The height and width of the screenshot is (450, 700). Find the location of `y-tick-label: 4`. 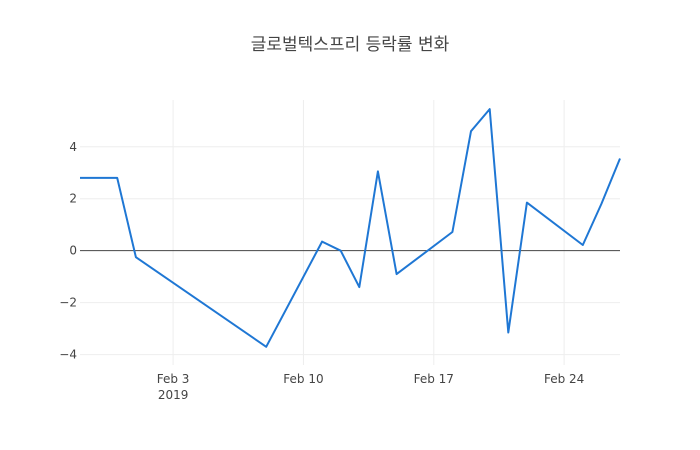

y-tick-label: 4 is located at coordinates (73, 147).